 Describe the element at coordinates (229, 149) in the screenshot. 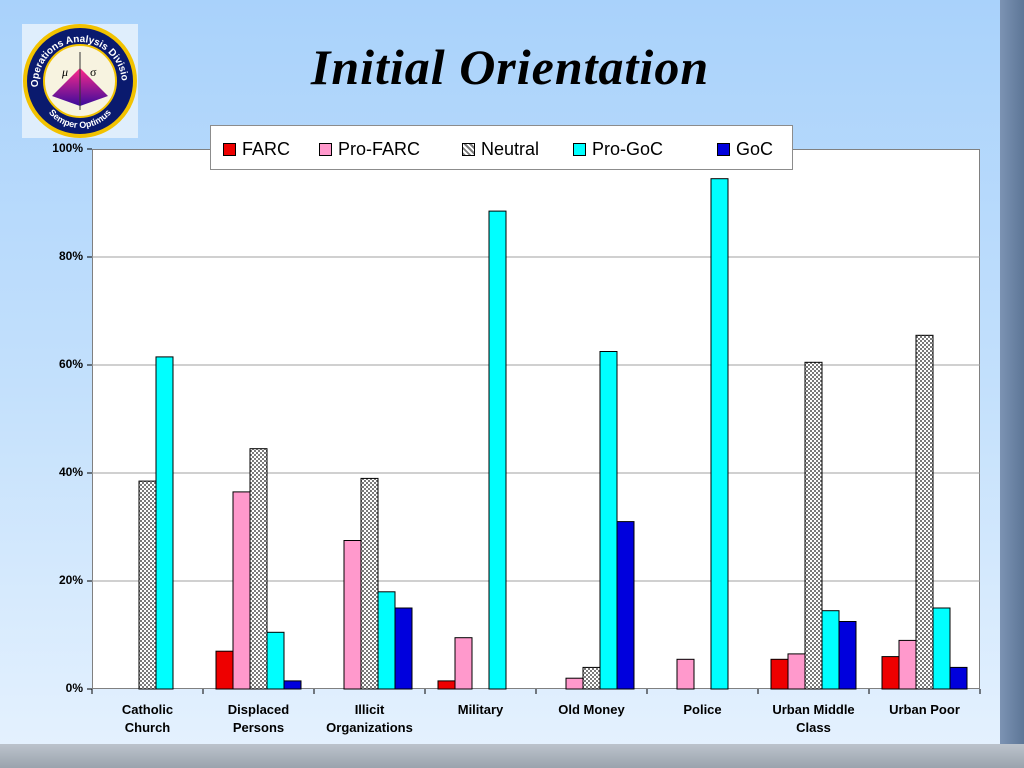

I see `legend-swatch-farc` at that location.